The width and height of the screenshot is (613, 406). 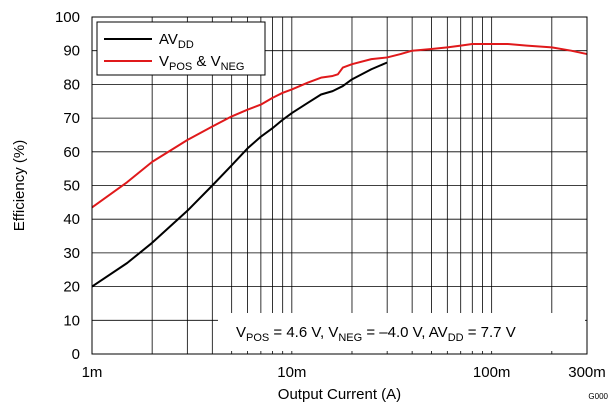 What do you see at coordinates (71, 219) in the screenshot?
I see `y-tick-label: 40` at bounding box center [71, 219].